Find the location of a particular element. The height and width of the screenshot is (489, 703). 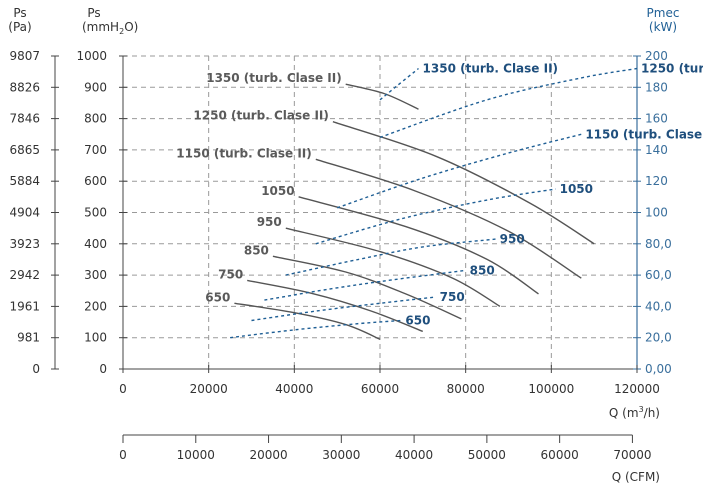

x-cfm-tick-label: 50000 is located at coordinates (487, 455).